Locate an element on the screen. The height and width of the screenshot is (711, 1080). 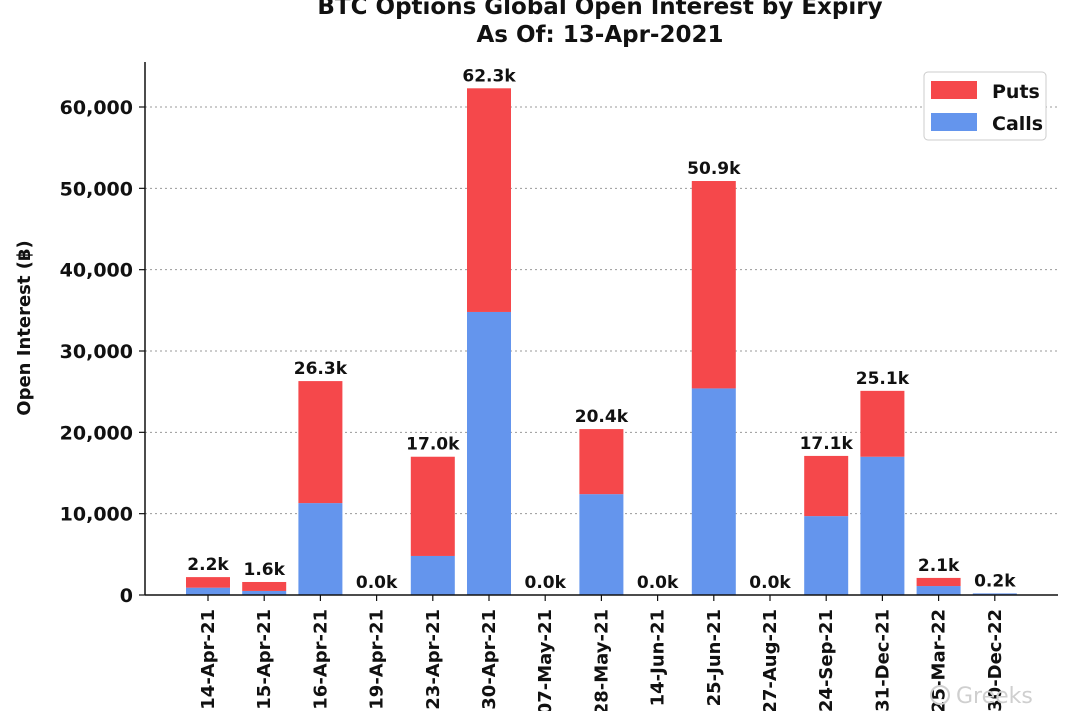
legend-swatch-calls is located at coordinates (954, 122).